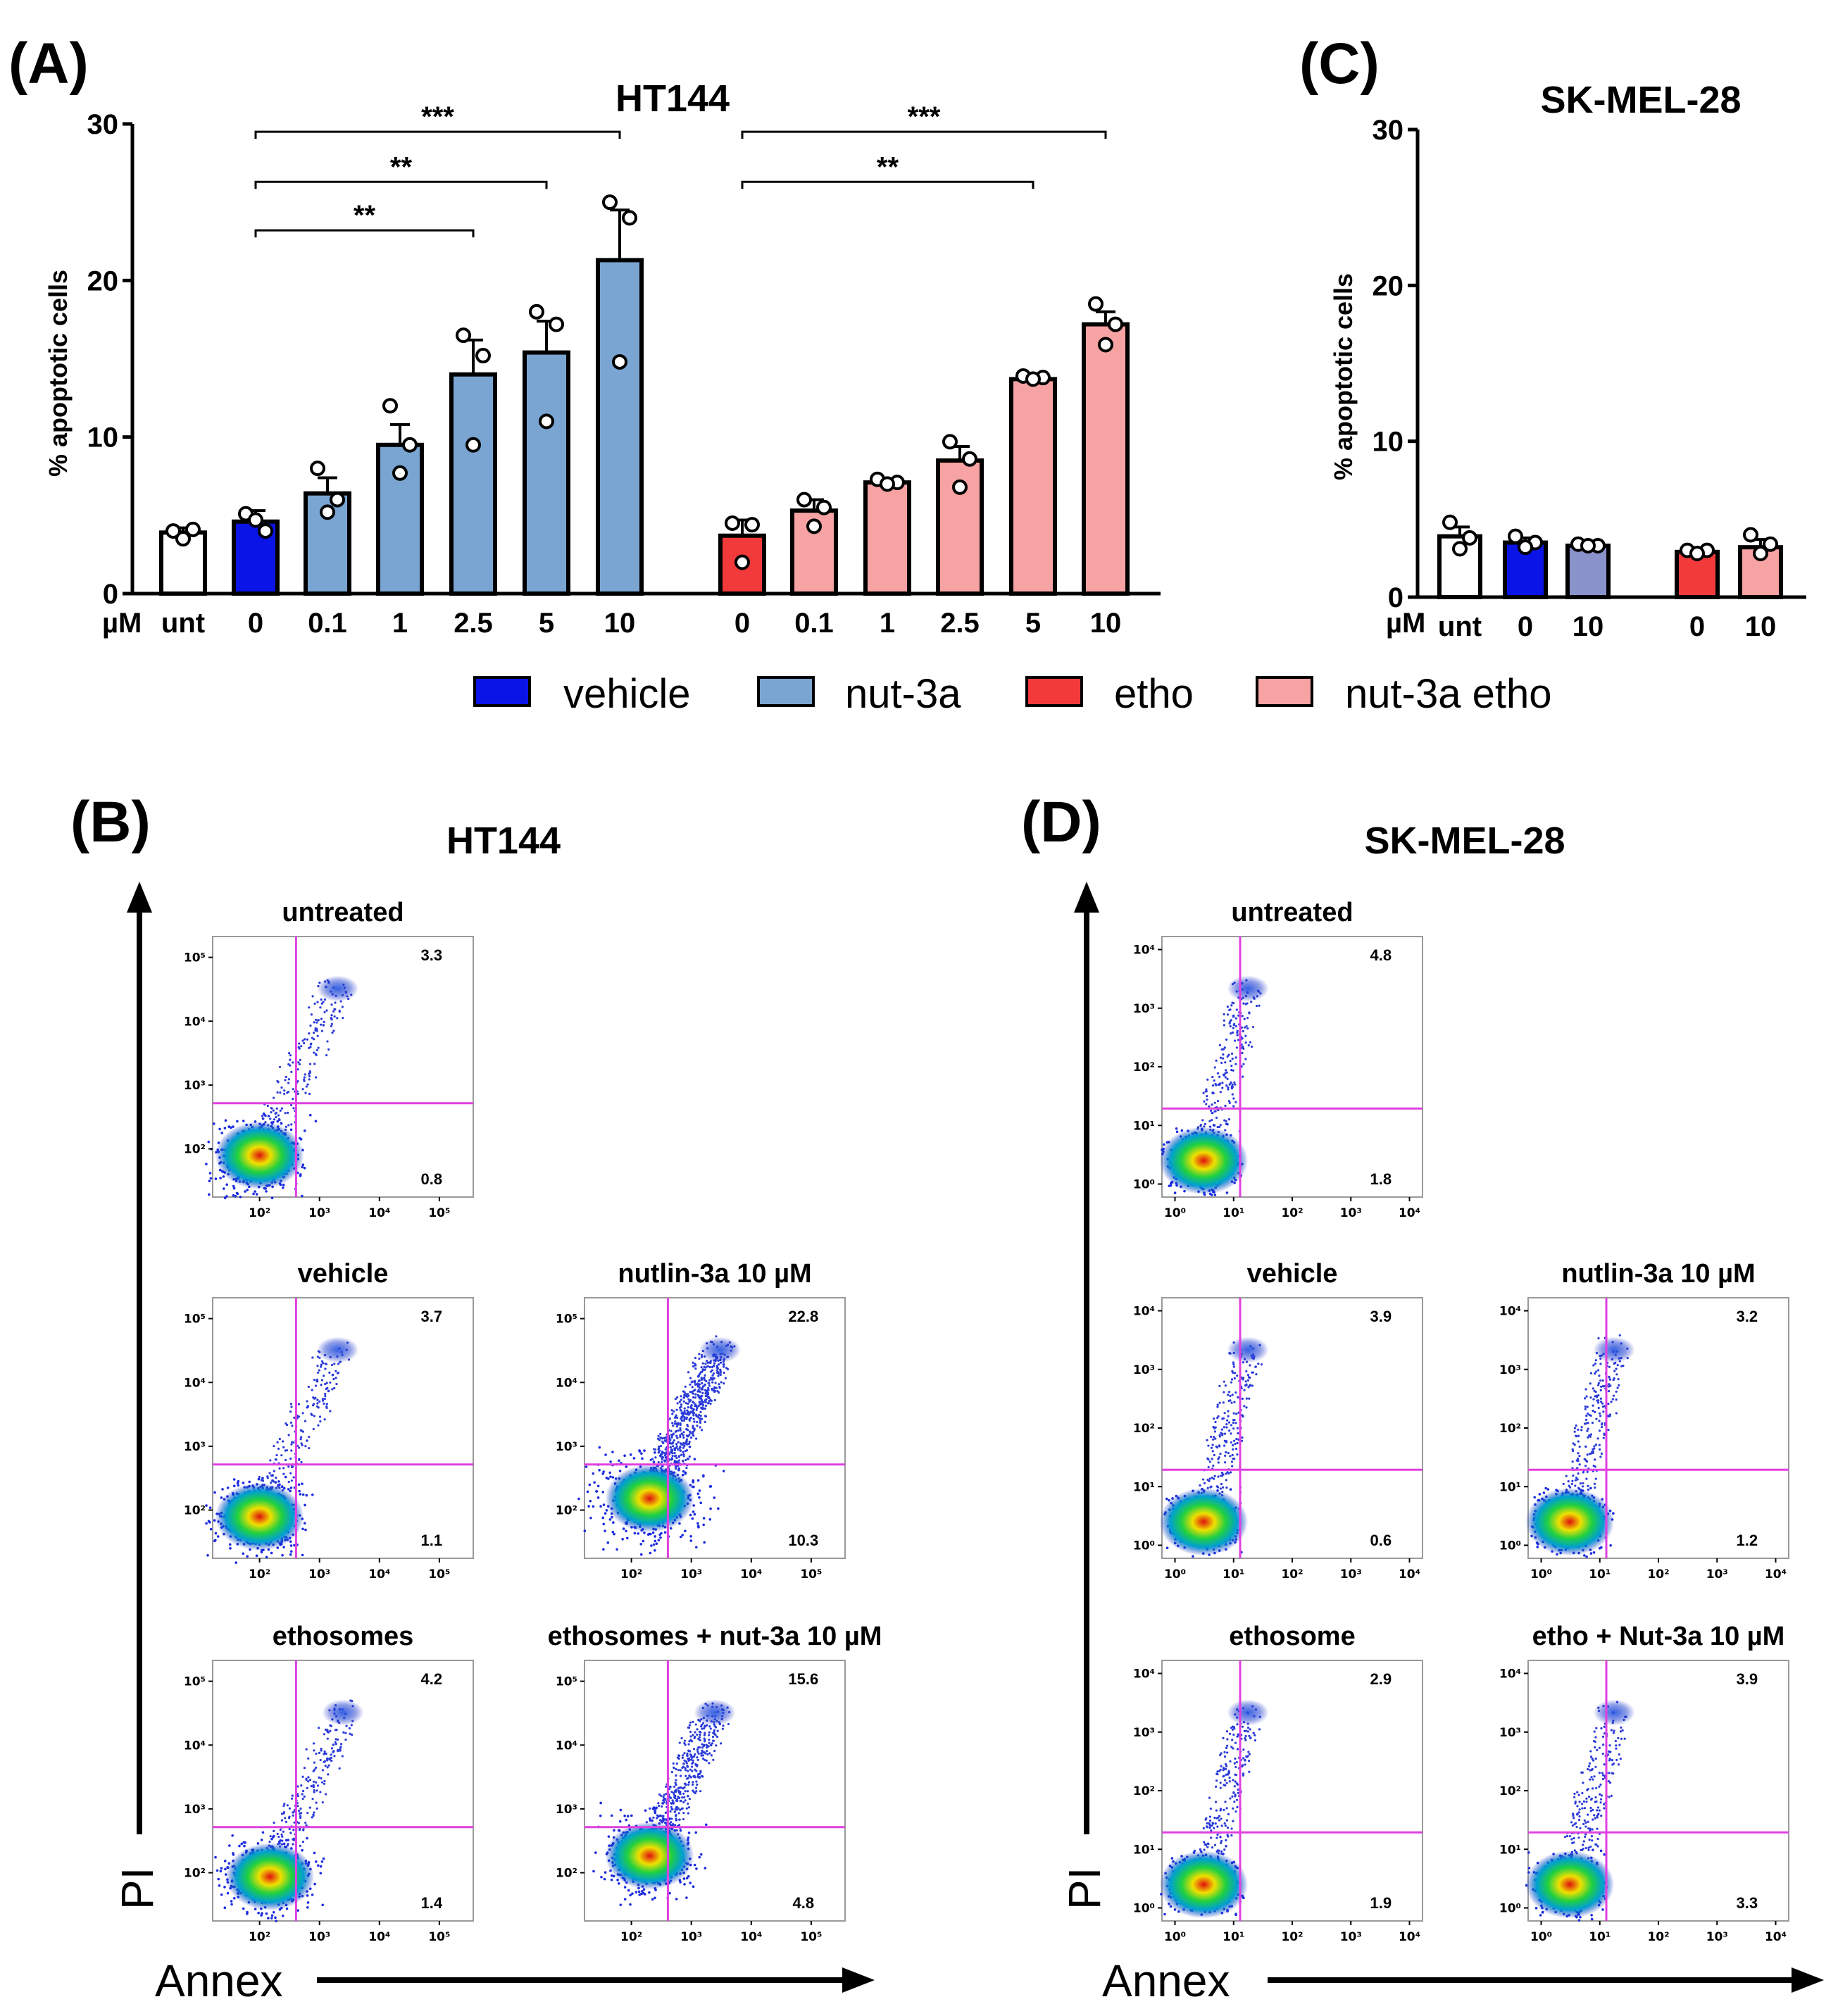 Image resolution: width=1838 pixels, height=2016 pixels. Describe the element at coordinates (672, 98) in the screenshot. I see `panel-a-title: HT144` at that location.